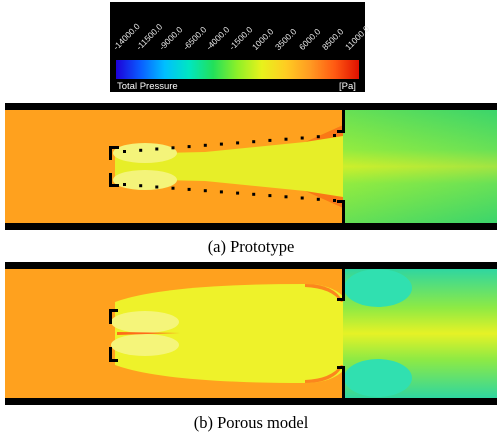  I want to click on legend-tick-label: 3500.0, so click(286, 39).